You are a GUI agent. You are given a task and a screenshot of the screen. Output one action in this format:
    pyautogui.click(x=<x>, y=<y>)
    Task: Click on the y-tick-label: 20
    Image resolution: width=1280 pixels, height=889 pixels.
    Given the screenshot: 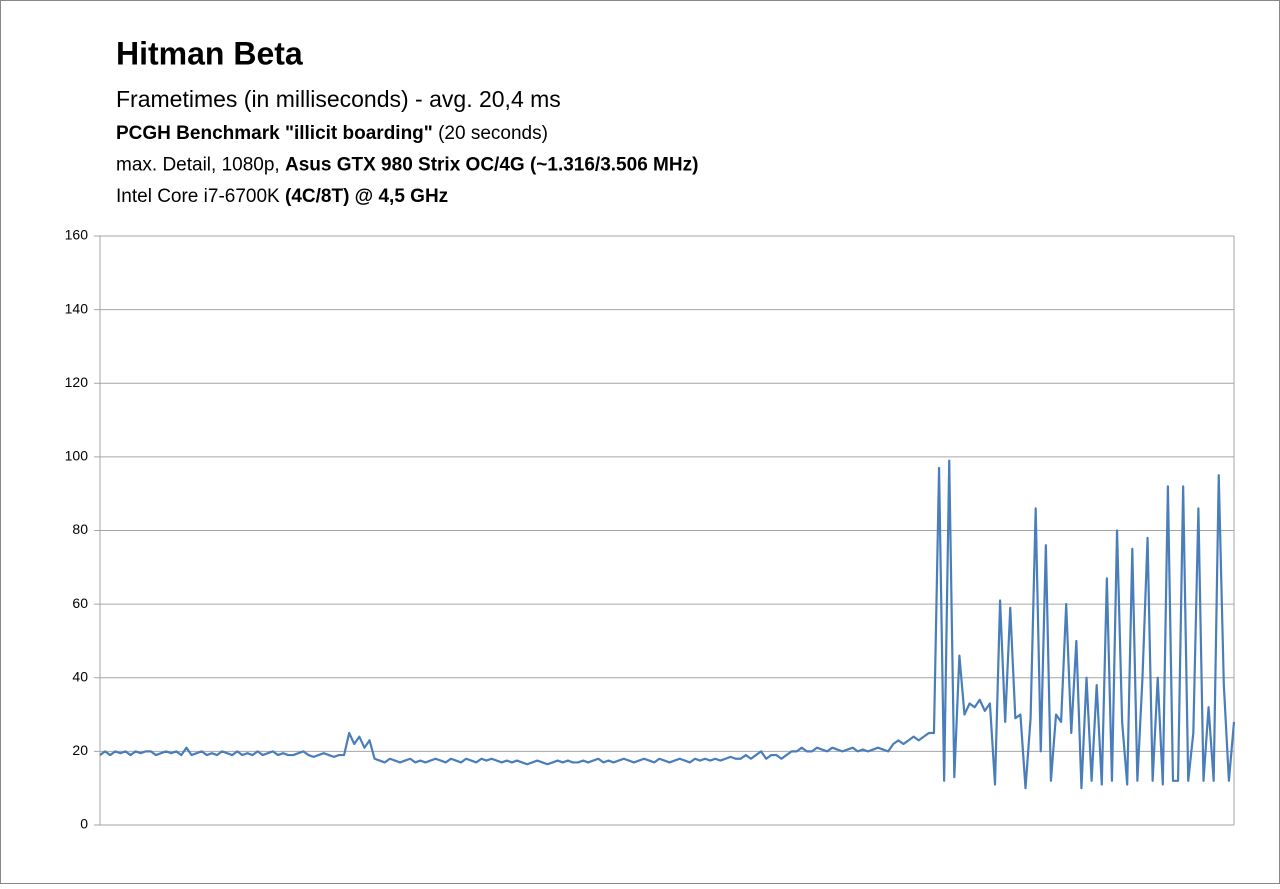 What is the action you would take?
    pyautogui.click(x=80, y=750)
    